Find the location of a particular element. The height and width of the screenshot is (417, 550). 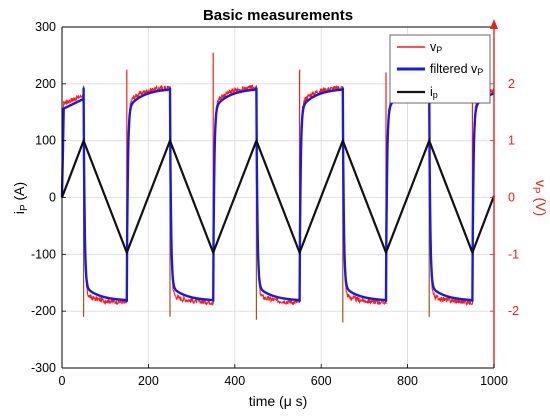

x-tick-label: 800 is located at coordinates (407, 381).